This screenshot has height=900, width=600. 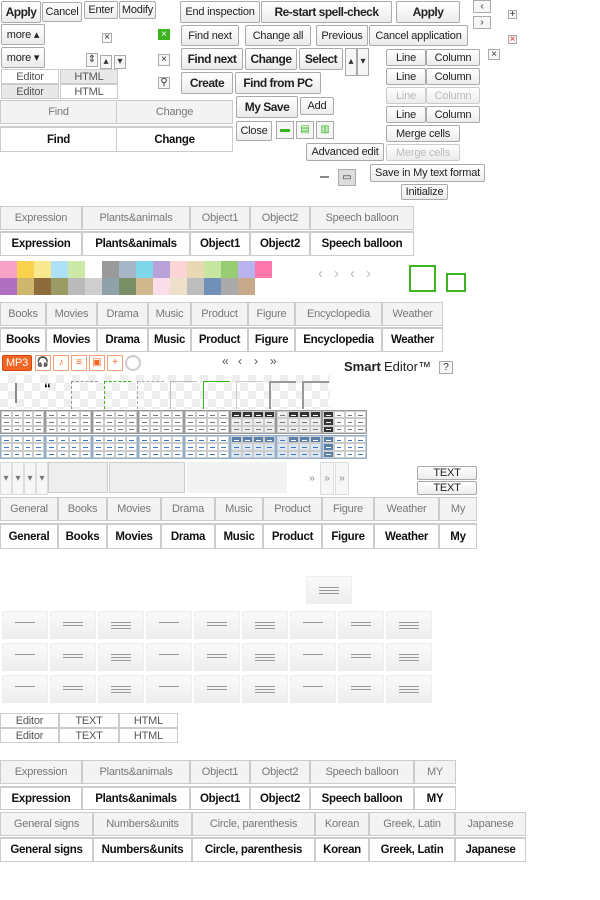 I want to click on media-icon: +, so click(x=115, y=363).